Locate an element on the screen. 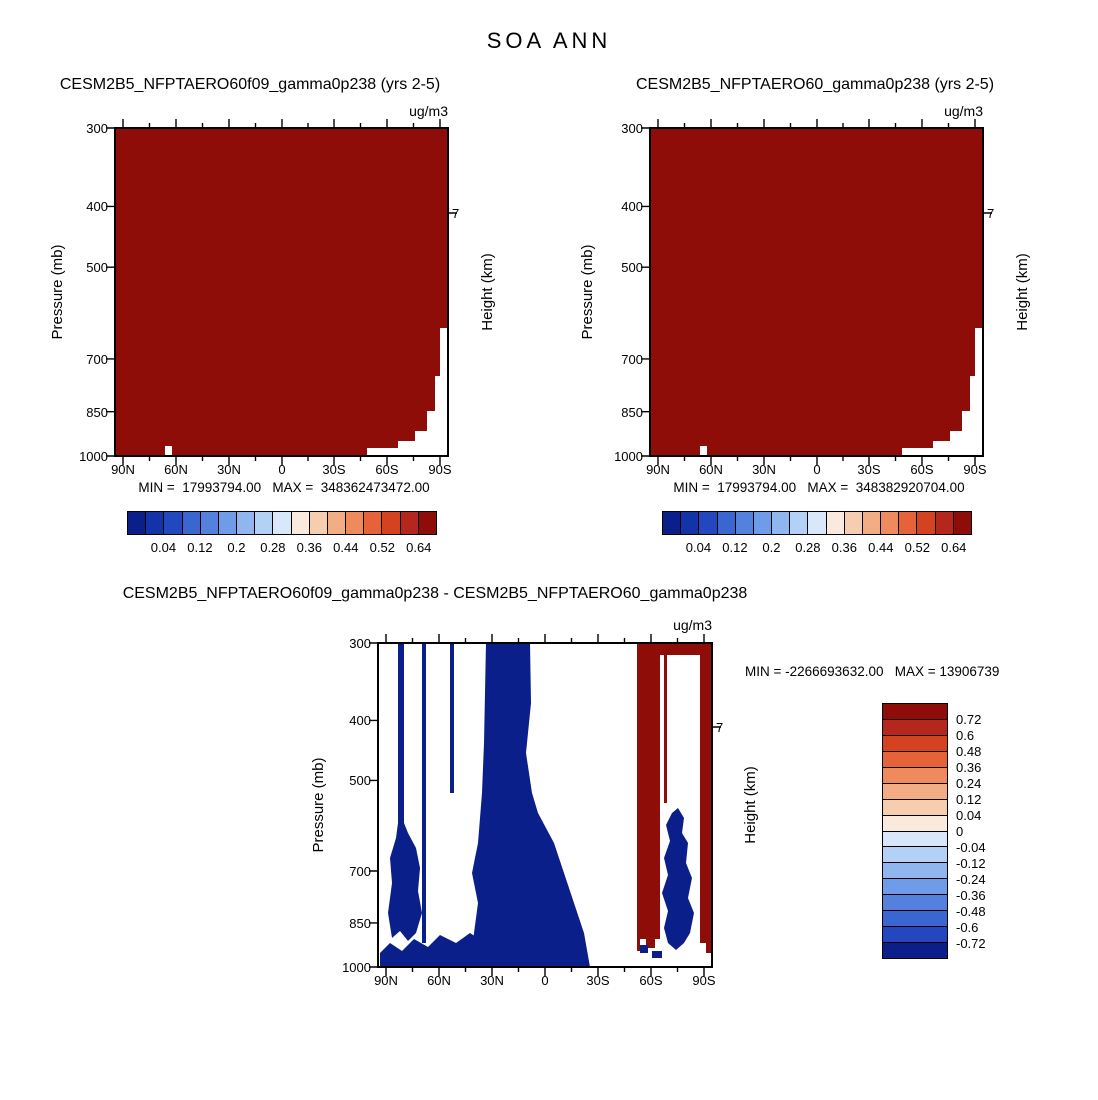  minmax-text: MIN = 17993794.00 MAX = 348382920704.00 is located at coordinates (819, 487).